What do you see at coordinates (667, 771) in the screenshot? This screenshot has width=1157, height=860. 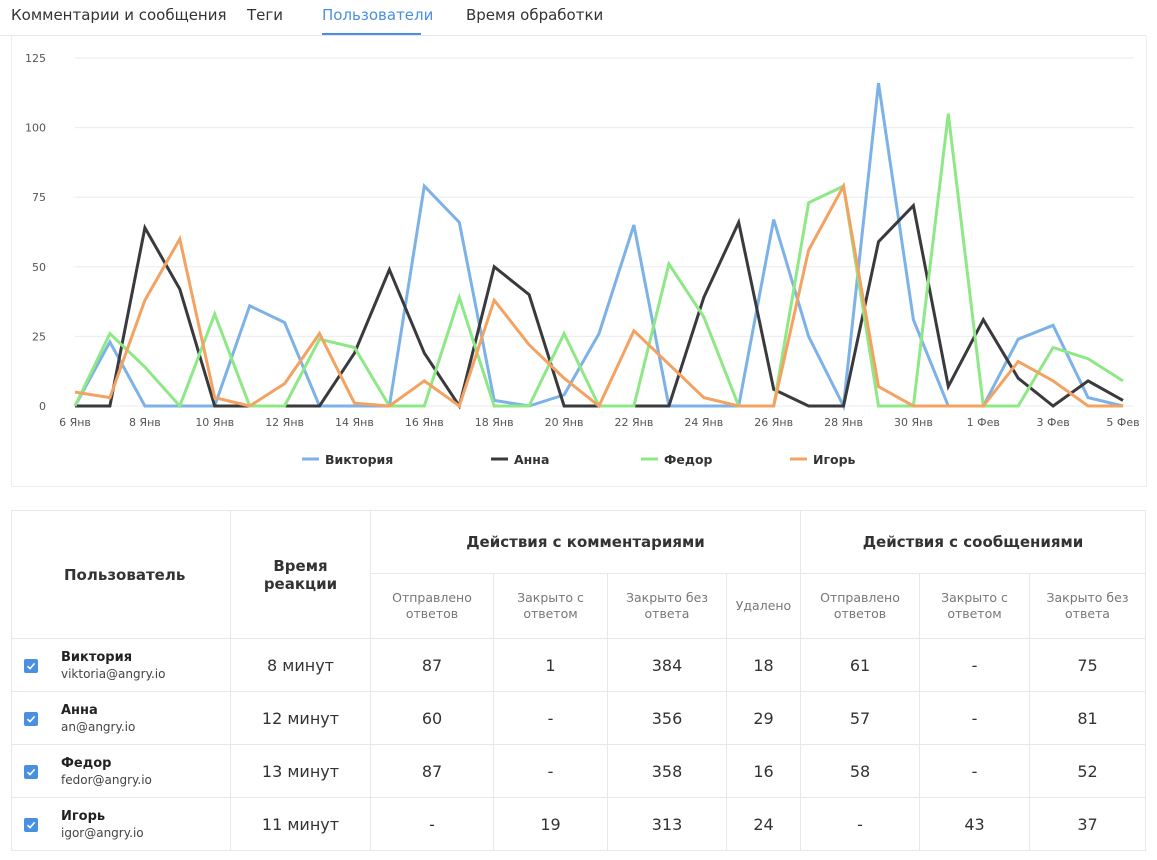 I see `comments-closed-without-reply: 358` at bounding box center [667, 771].